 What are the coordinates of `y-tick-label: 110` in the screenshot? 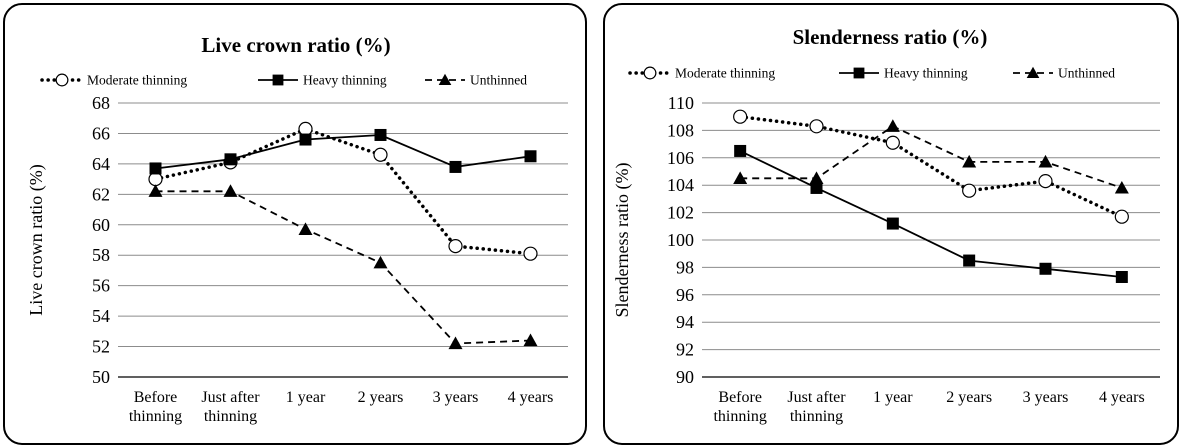 It's located at (681, 103).